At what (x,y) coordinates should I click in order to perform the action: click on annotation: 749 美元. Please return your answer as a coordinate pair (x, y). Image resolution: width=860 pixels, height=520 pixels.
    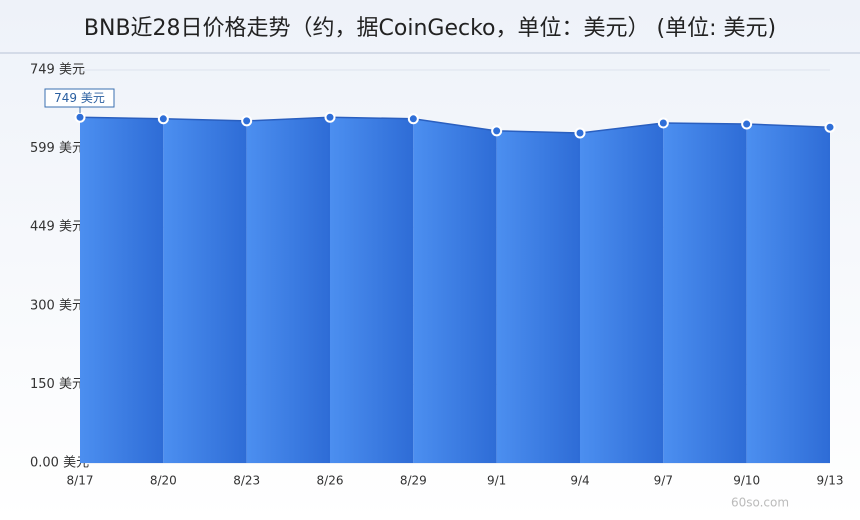
    Looking at the image, I should click on (79, 98).